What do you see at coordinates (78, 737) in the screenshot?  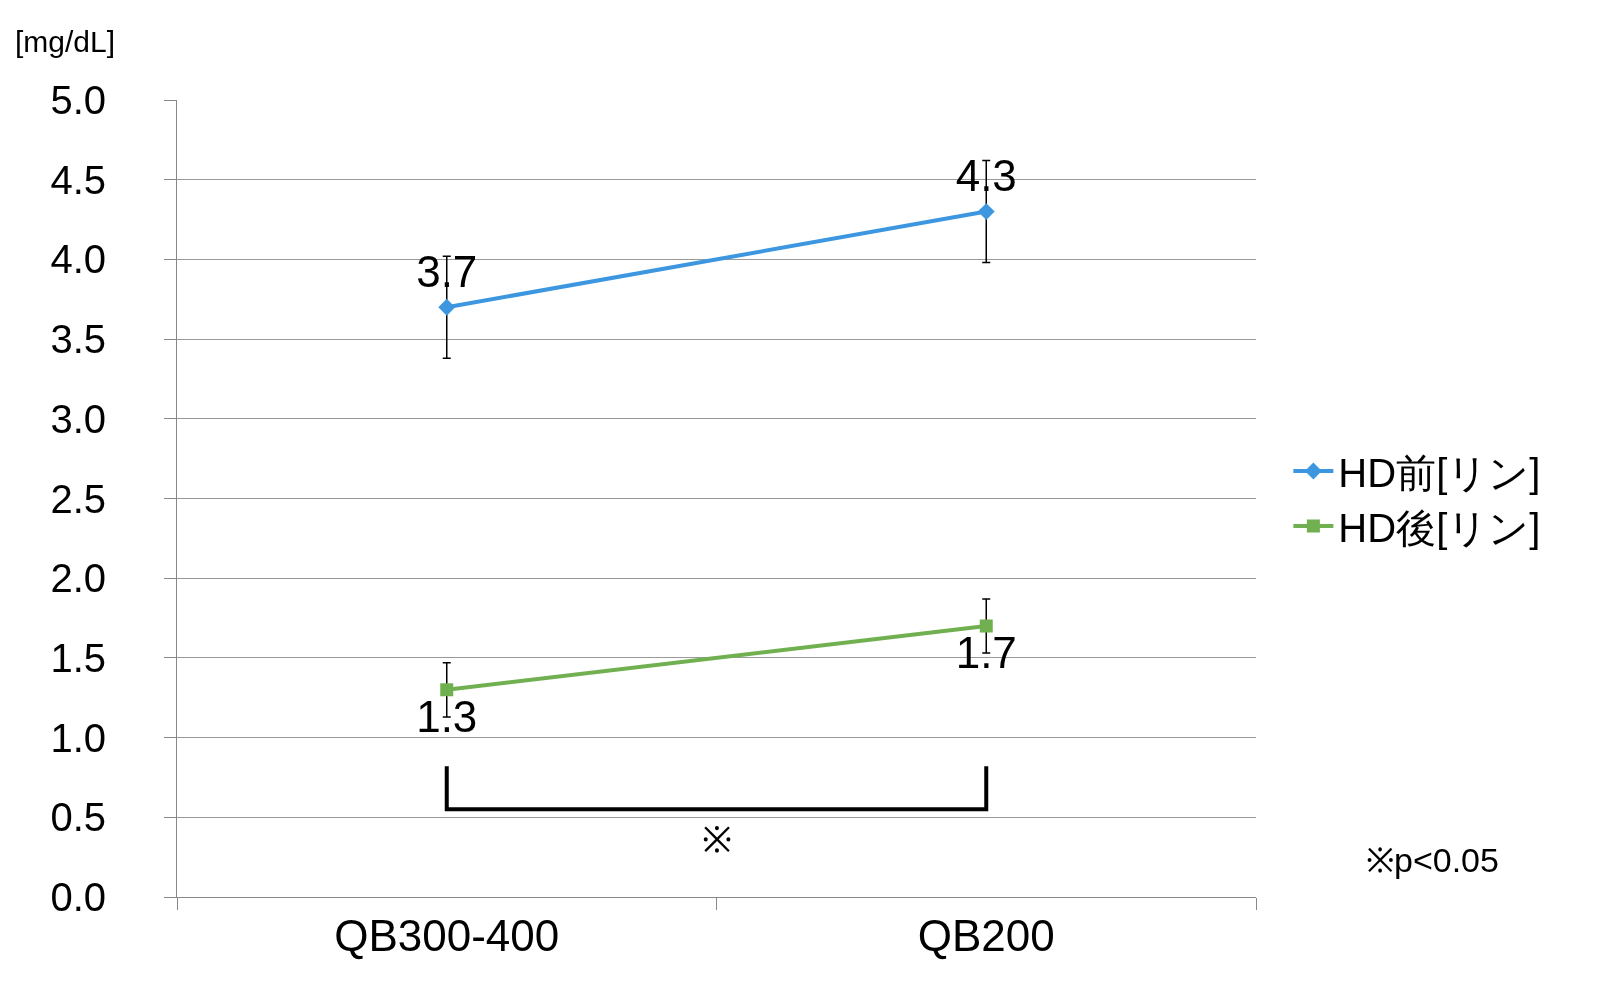 I see `y-tick-label: 1.0` at bounding box center [78, 737].